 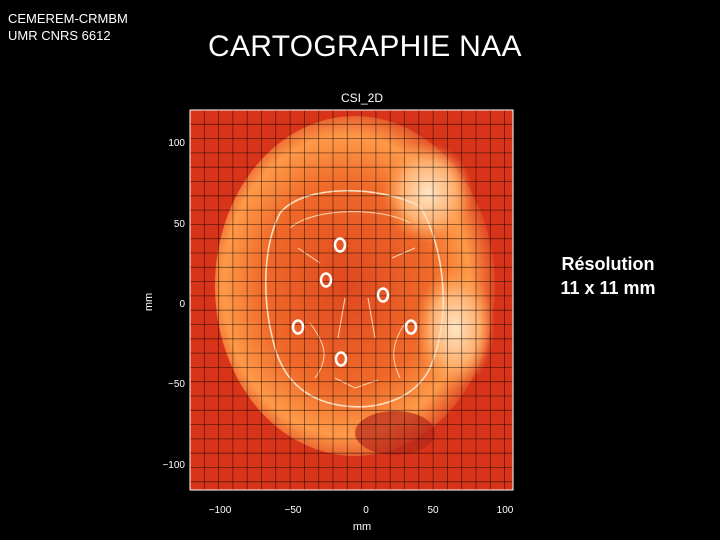 What do you see at coordinates (366, 510) in the screenshot?
I see `x-tick-label: 0` at bounding box center [366, 510].